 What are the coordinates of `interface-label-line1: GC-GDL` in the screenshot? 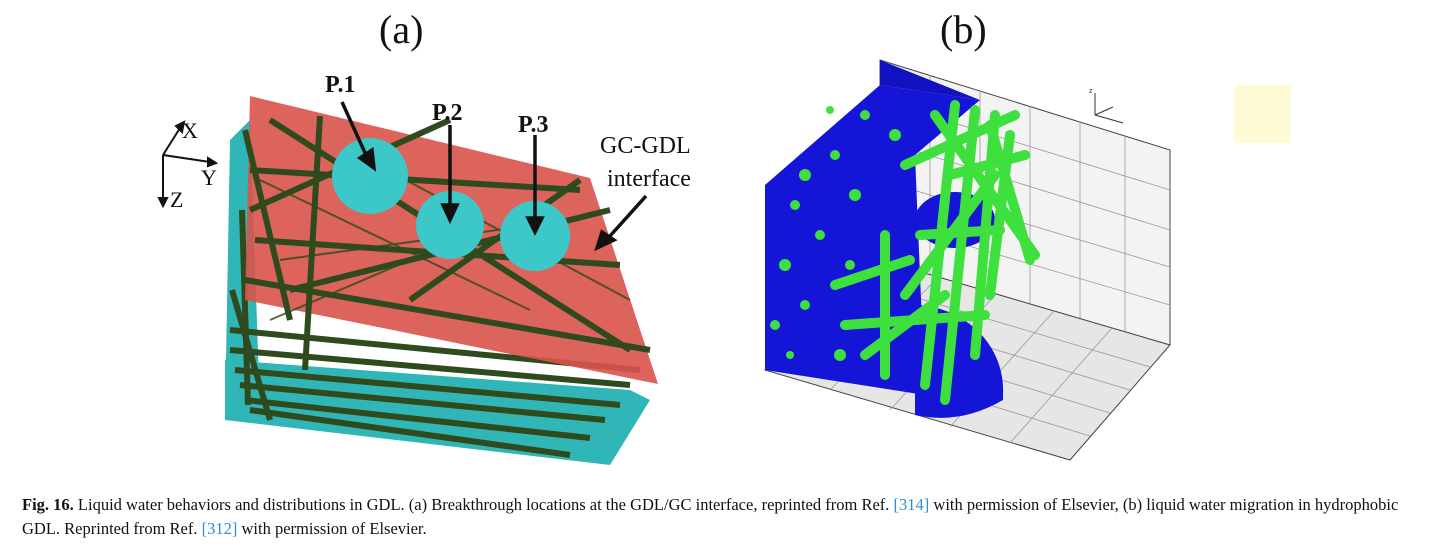 It's located at (645, 146).